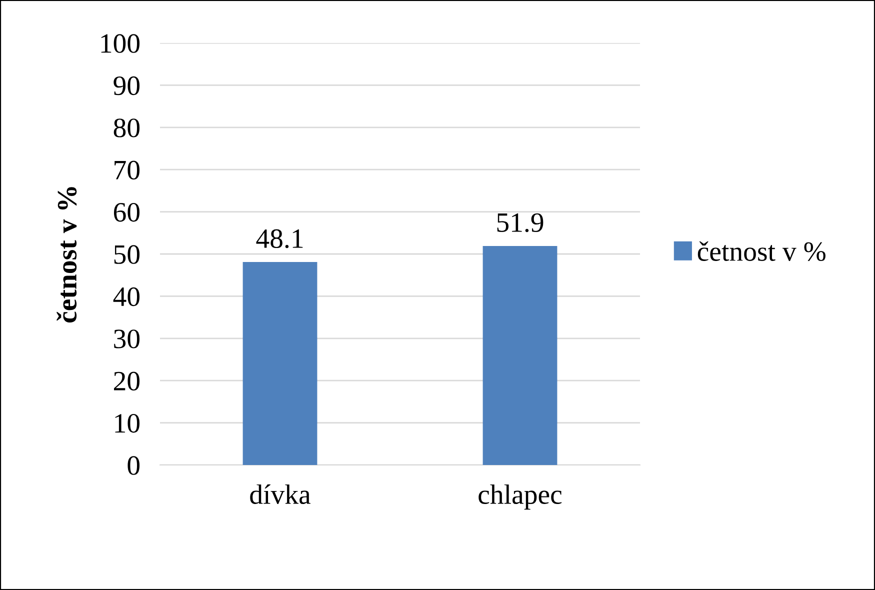 The height and width of the screenshot is (590, 875). Describe the element at coordinates (134, 465) in the screenshot. I see `y-tick-label: 0` at that location.